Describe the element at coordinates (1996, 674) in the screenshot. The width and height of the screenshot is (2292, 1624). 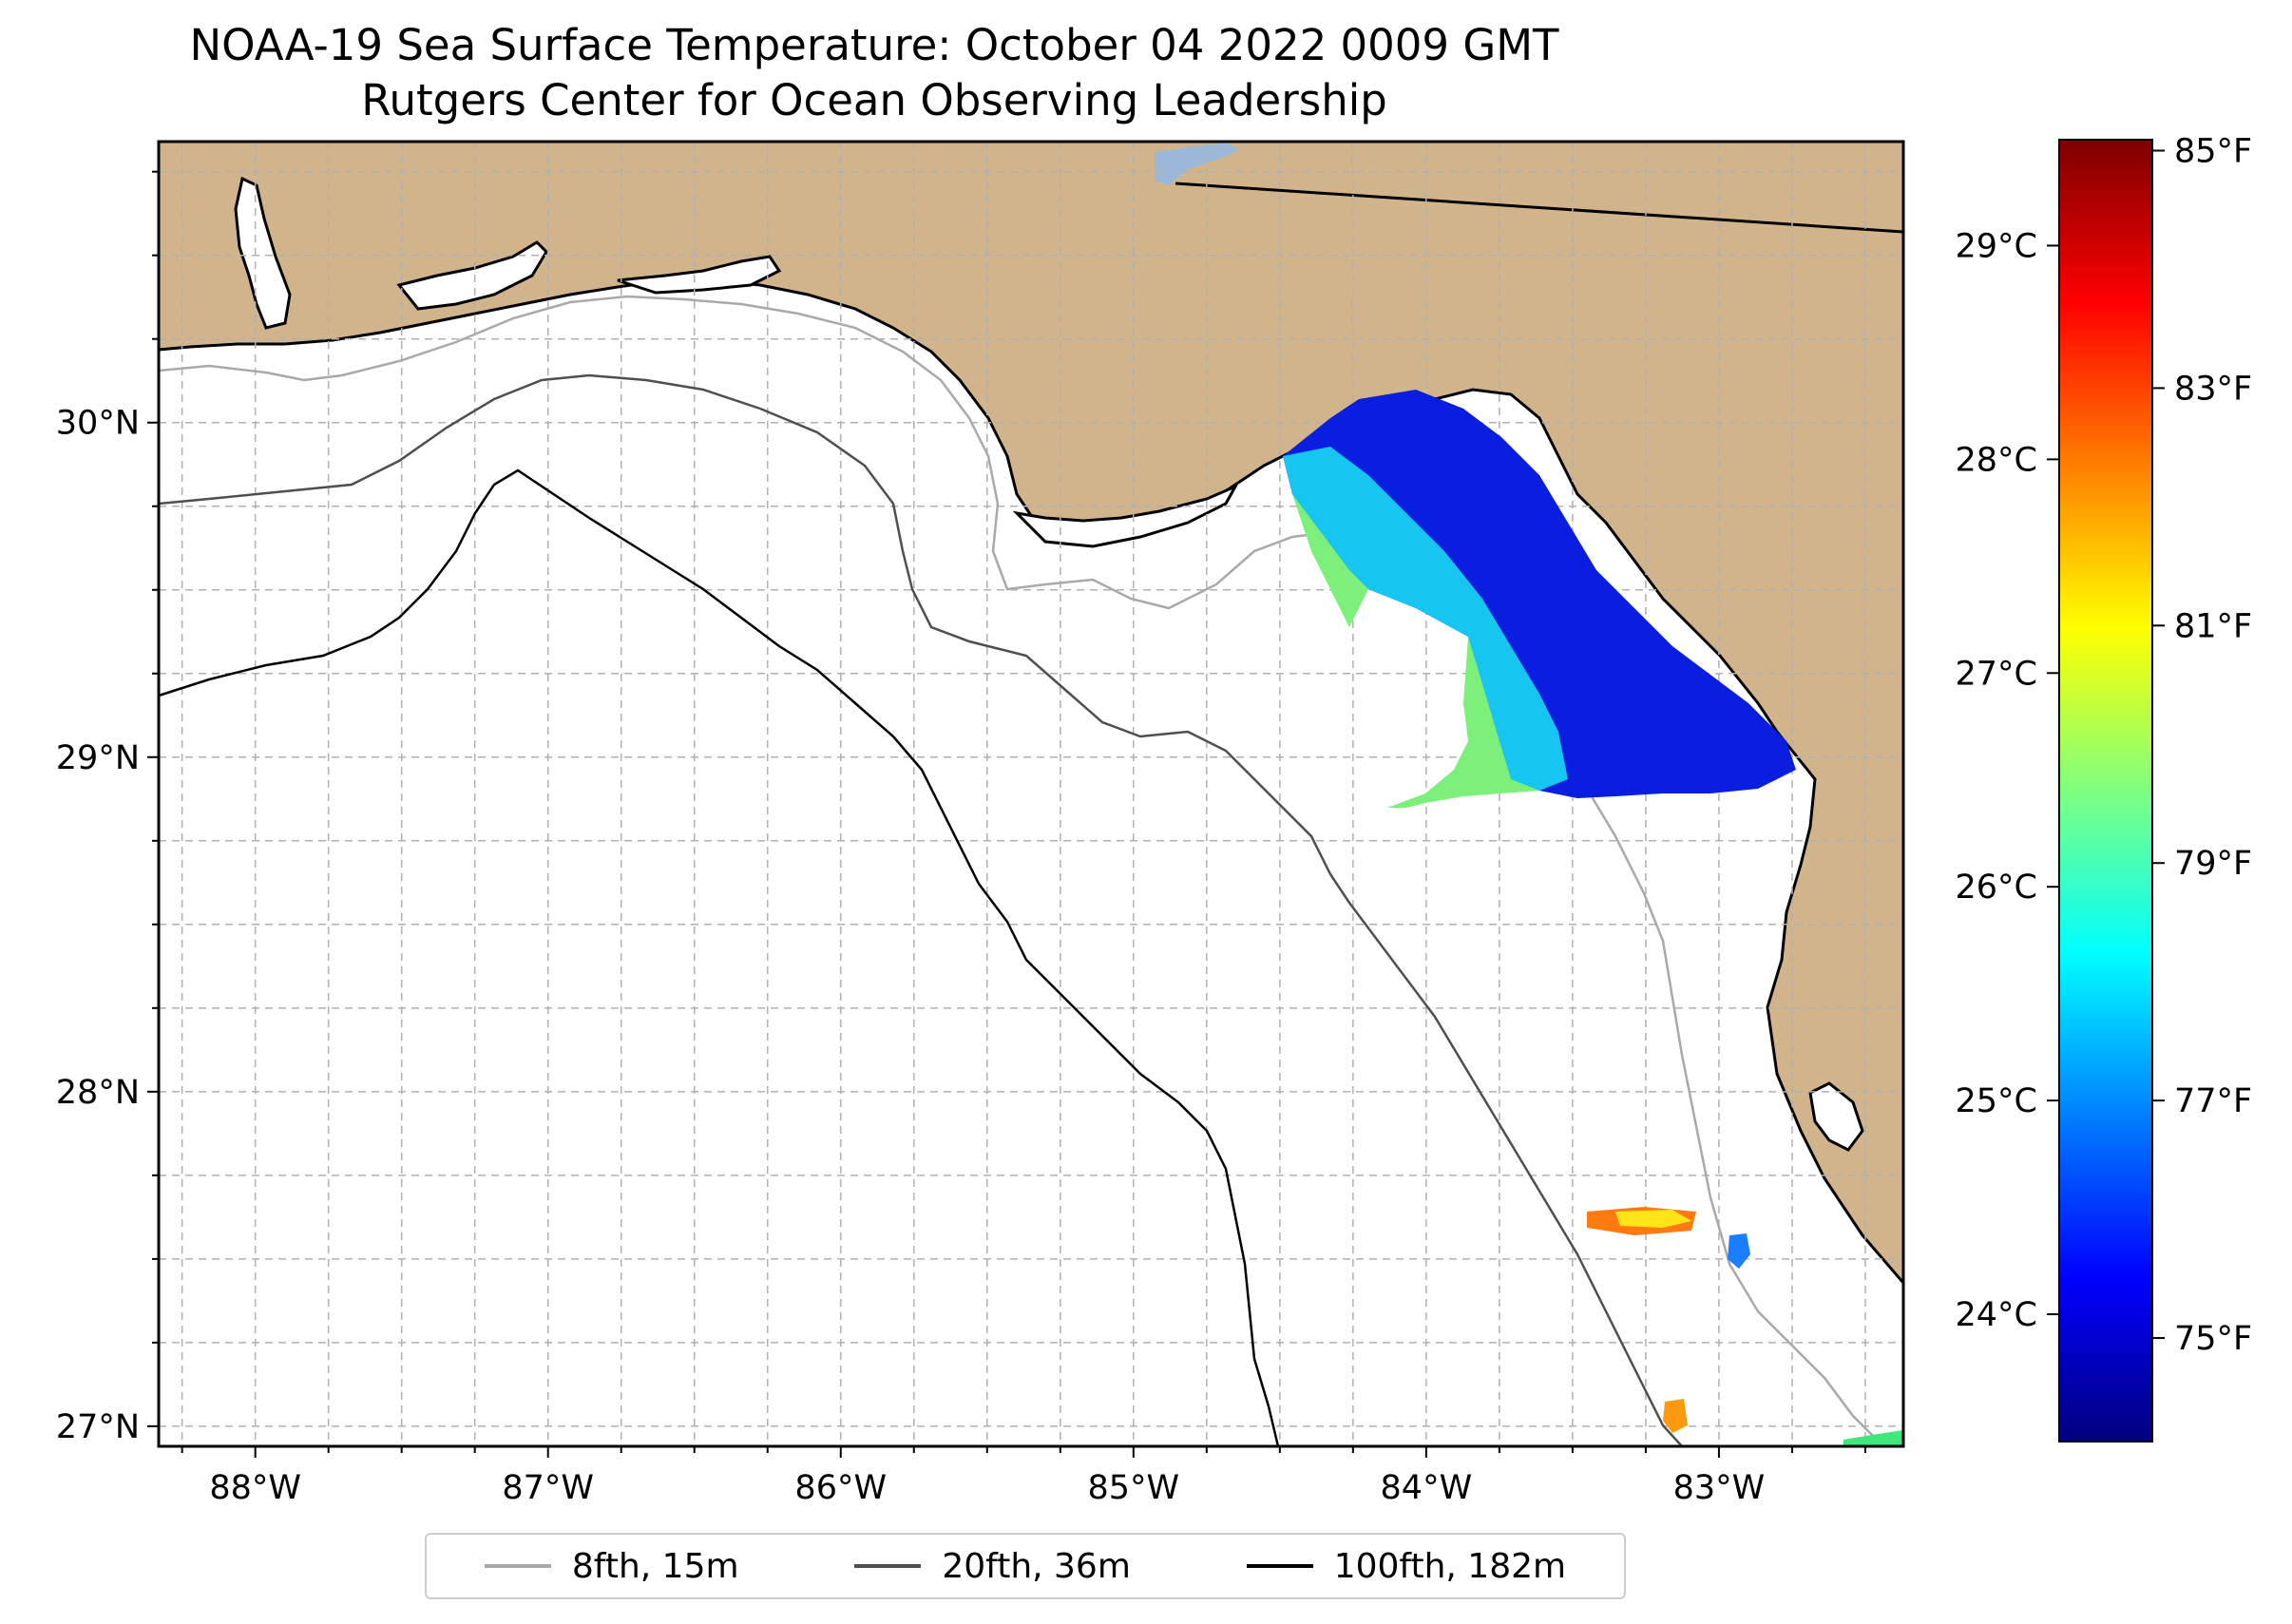
I see `colorbar-celsius-label: 27°C` at that location.